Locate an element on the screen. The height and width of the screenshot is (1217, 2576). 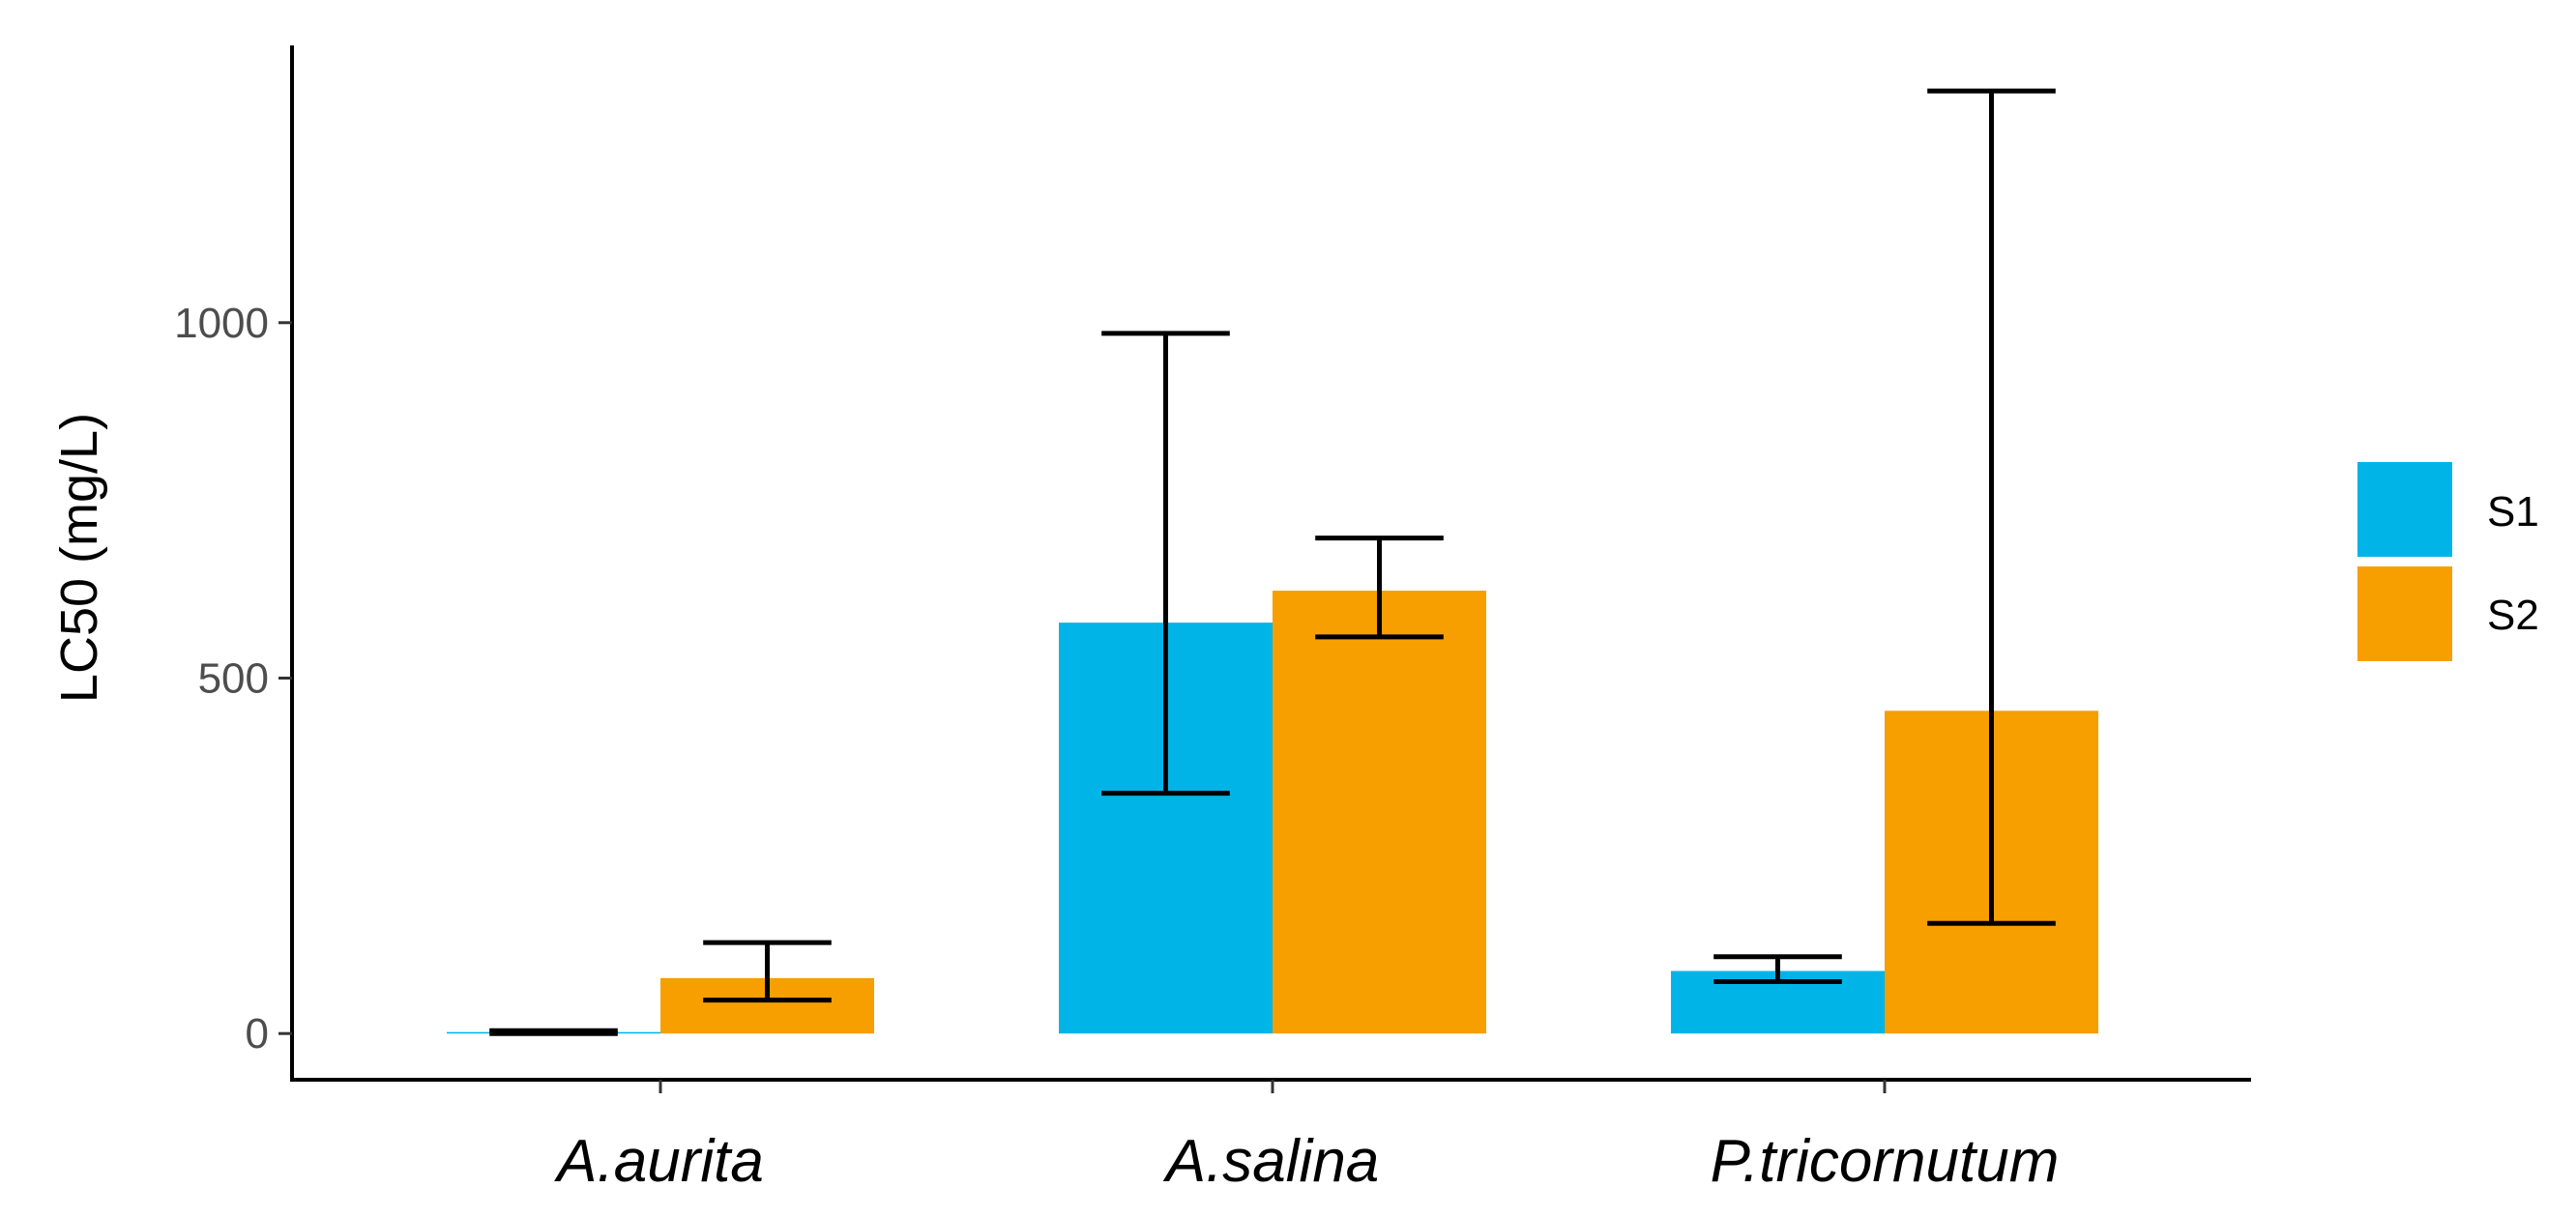
legend-label-s1: S1 is located at coordinates (2513, 512).